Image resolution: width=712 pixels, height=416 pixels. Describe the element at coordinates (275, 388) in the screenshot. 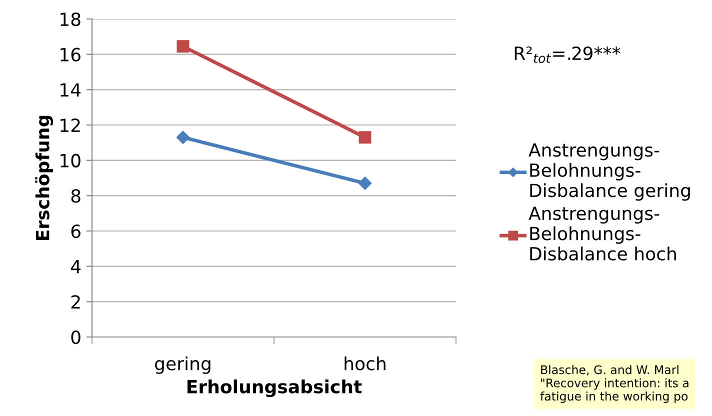

I see `x-axis-title: Erholungsabsicht` at that location.